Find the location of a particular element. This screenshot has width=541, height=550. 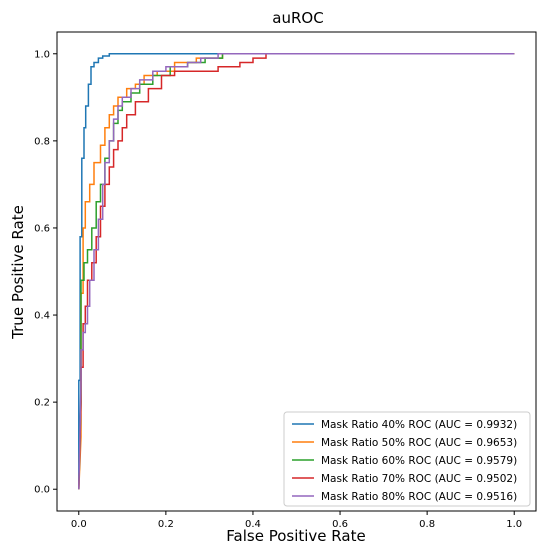

y-tick-label: 1.0 is located at coordinates (42, 54).